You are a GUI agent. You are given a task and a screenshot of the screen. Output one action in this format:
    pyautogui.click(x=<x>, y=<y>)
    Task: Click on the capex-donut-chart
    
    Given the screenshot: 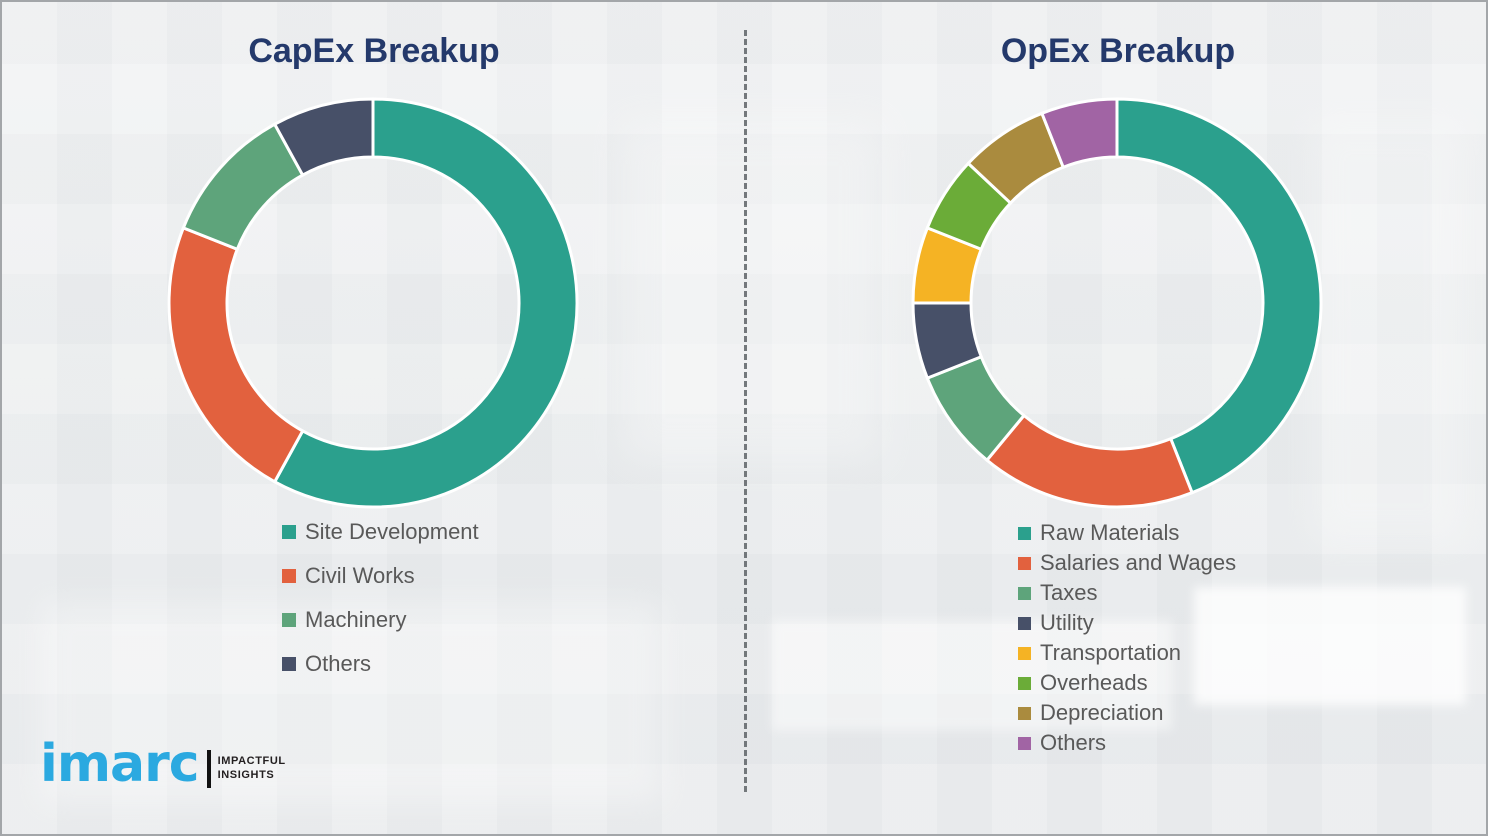 What is the action you would take?
    pyautogui.click(x=373, y=303)
    